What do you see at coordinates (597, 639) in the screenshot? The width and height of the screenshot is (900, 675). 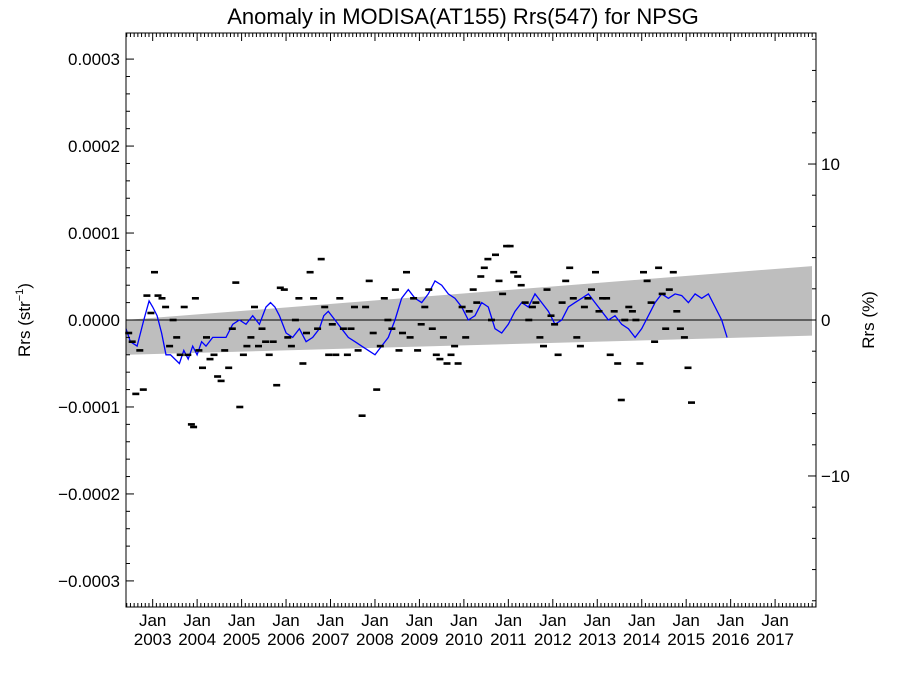 I see `x-tick-label-year: 2013` at bounding box center [597, 639].